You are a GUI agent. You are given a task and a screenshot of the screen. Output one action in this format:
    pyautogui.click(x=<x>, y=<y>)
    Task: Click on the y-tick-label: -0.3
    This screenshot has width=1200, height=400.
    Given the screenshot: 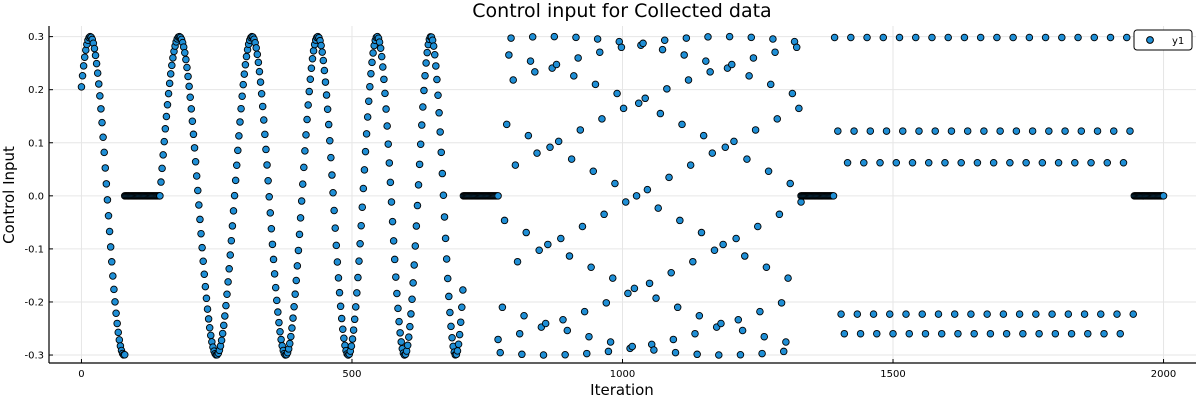 What is the action you would take?
    pyautogui.click(x=34, y=356)
    